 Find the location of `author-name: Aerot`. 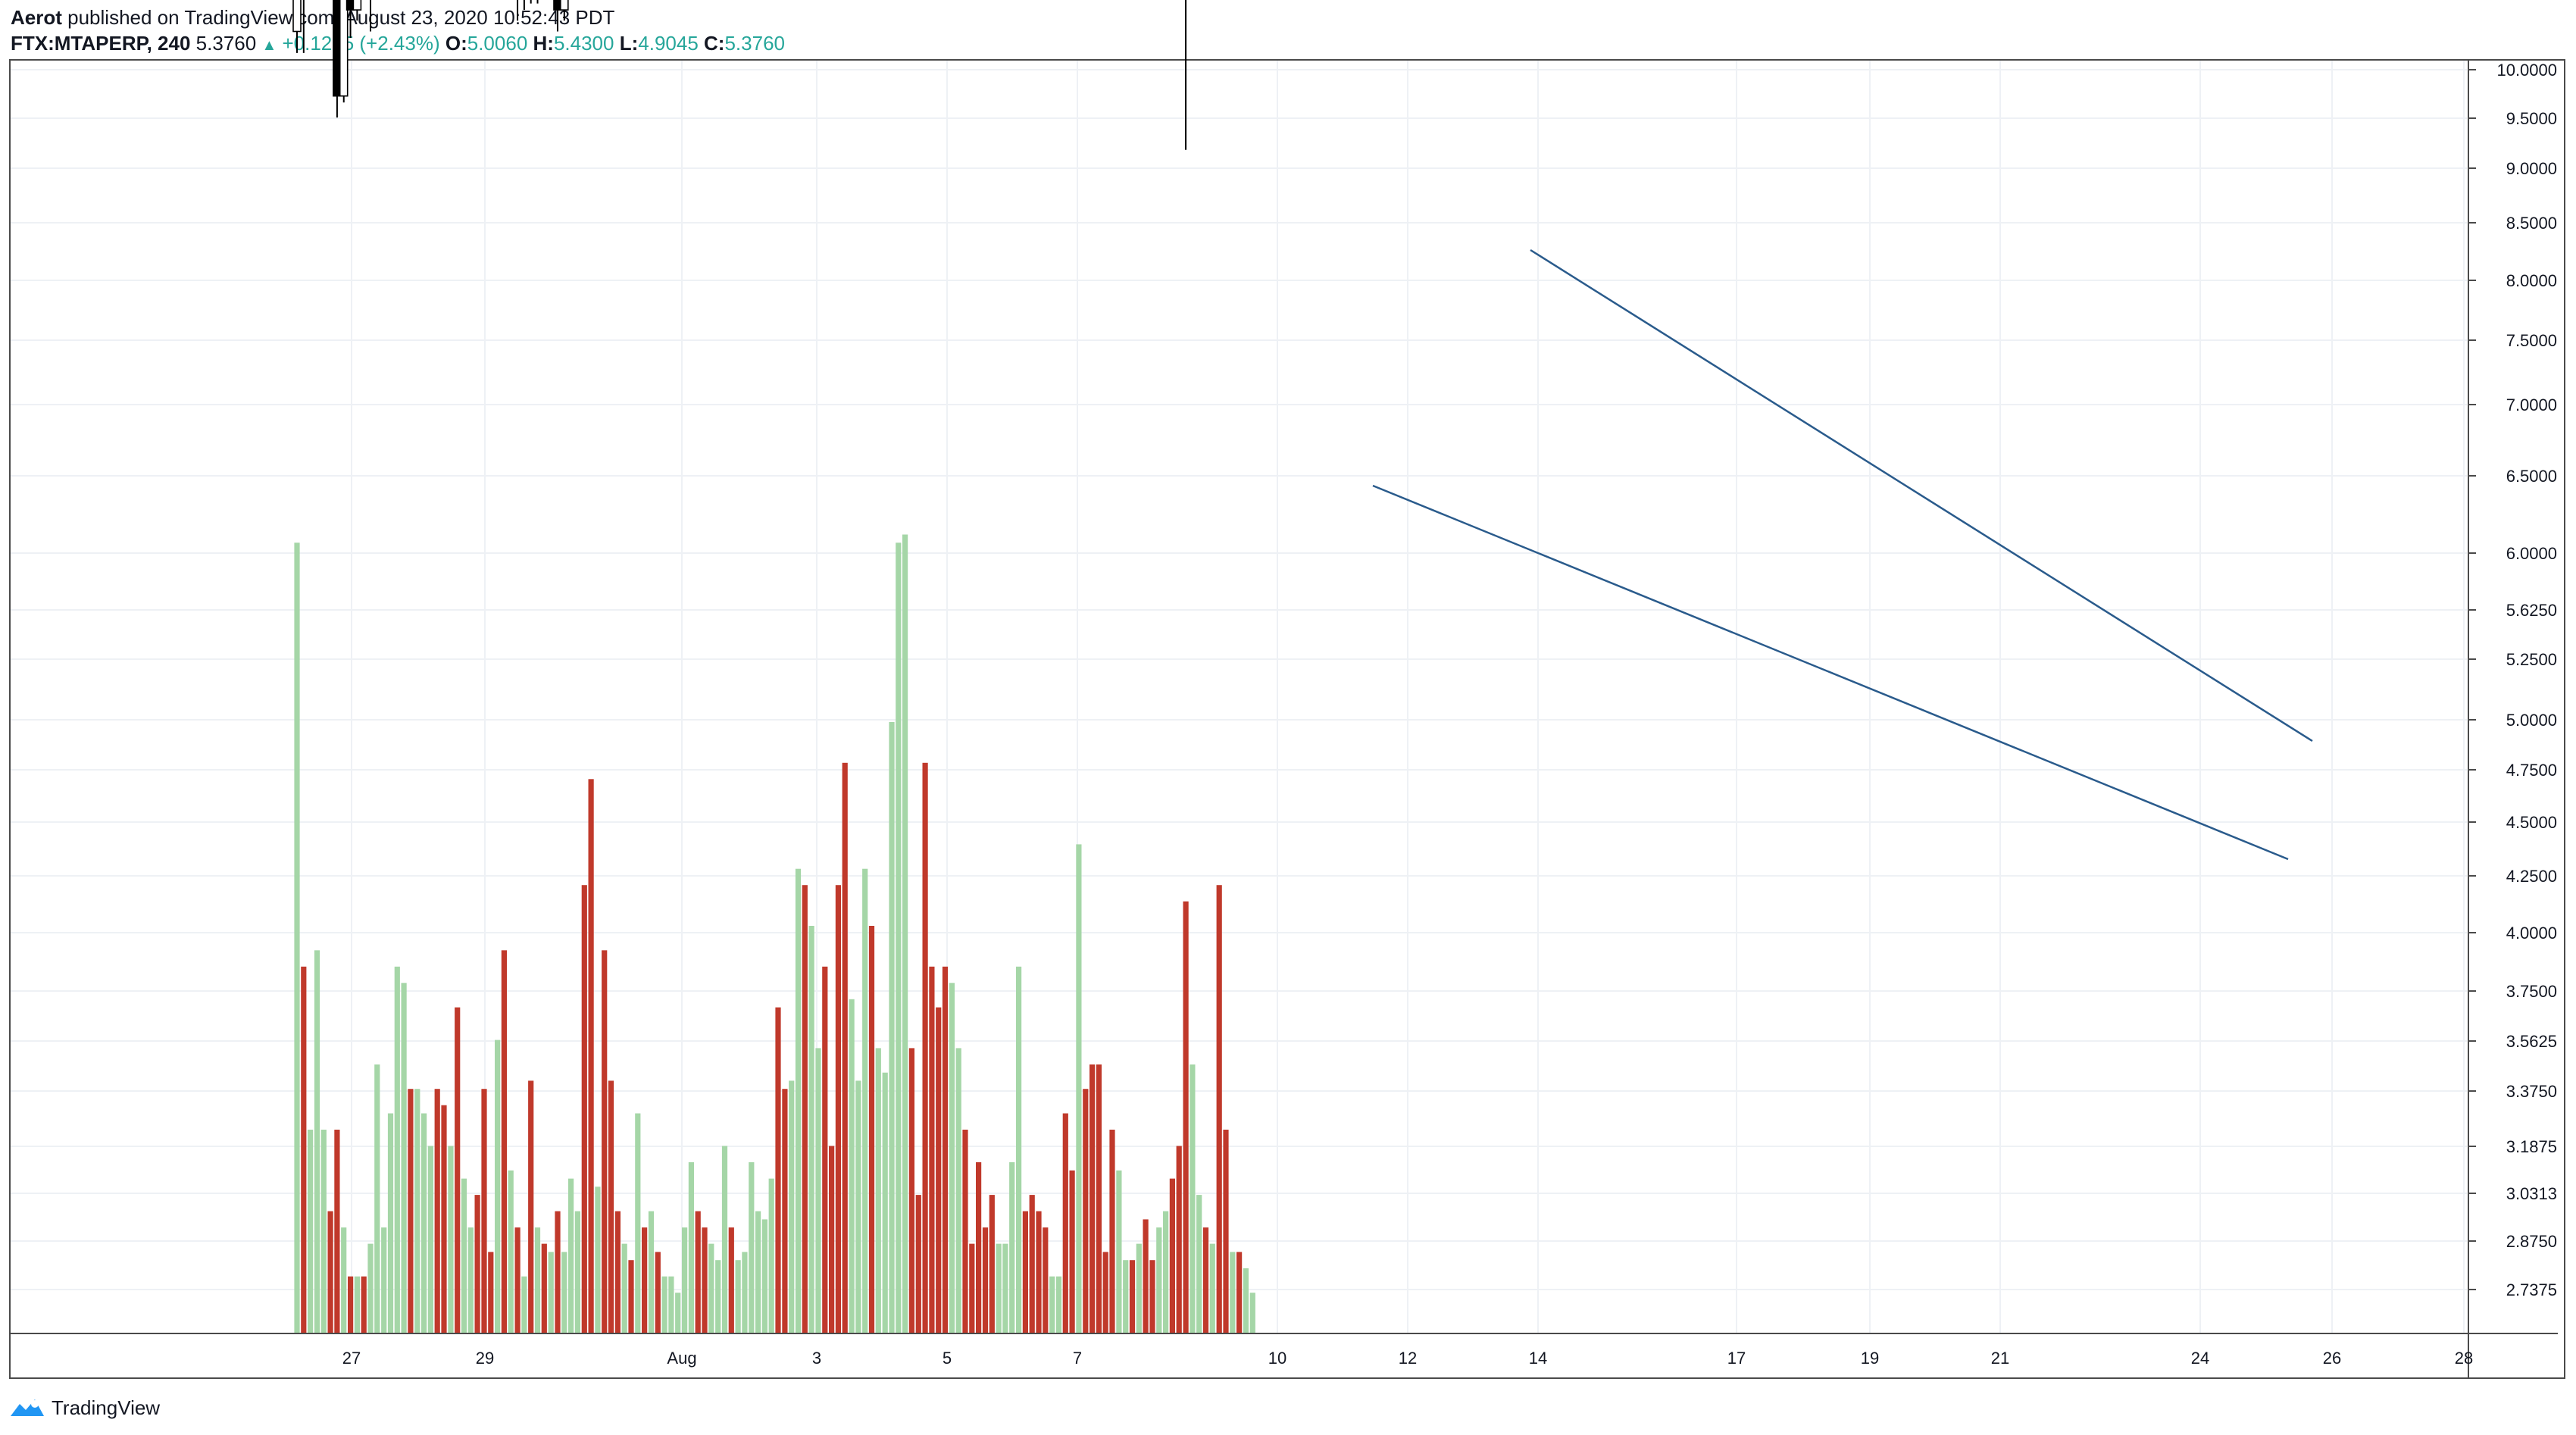

author-name: Aerot is located at coordinates (36, 17).